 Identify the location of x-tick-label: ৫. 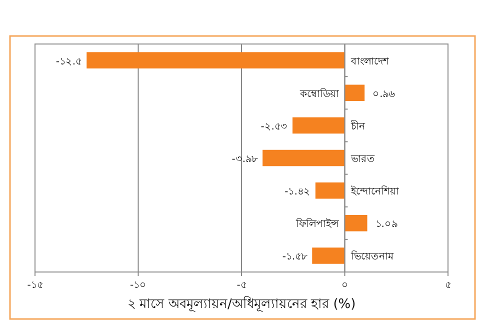
(448, 285).